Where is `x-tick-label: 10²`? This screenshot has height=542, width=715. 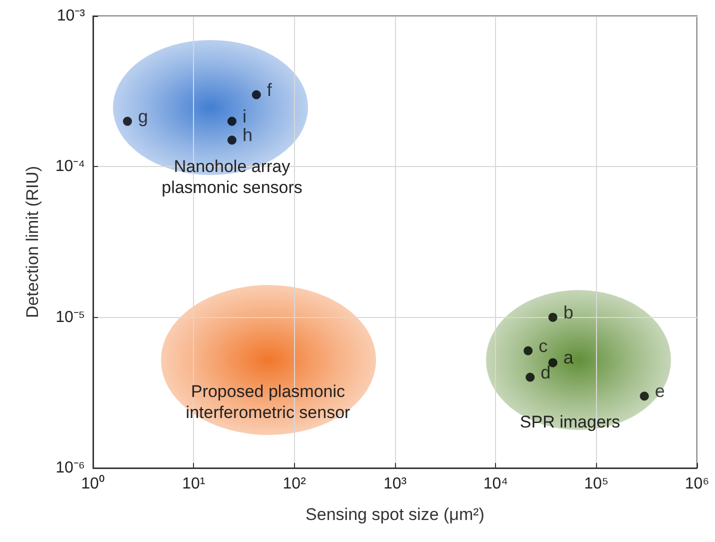 x-tick-label: 10² is located at coordinates (294, 484).